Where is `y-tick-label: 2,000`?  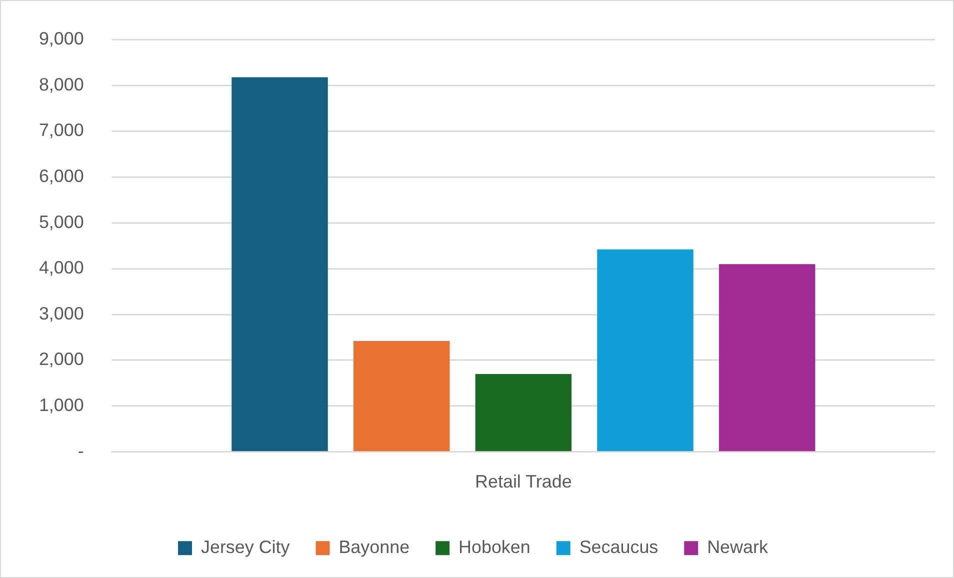
y-tick-label: 2,000 is located at coordinates (61, 359).